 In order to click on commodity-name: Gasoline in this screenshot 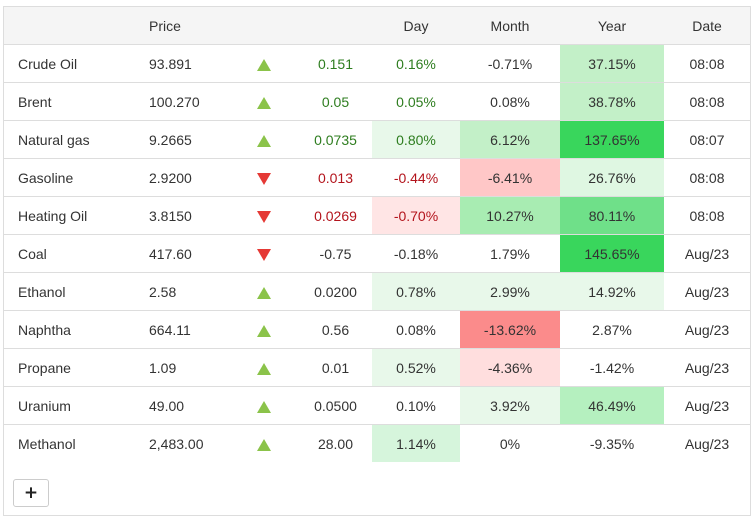, I will do `click(76, 177)`.